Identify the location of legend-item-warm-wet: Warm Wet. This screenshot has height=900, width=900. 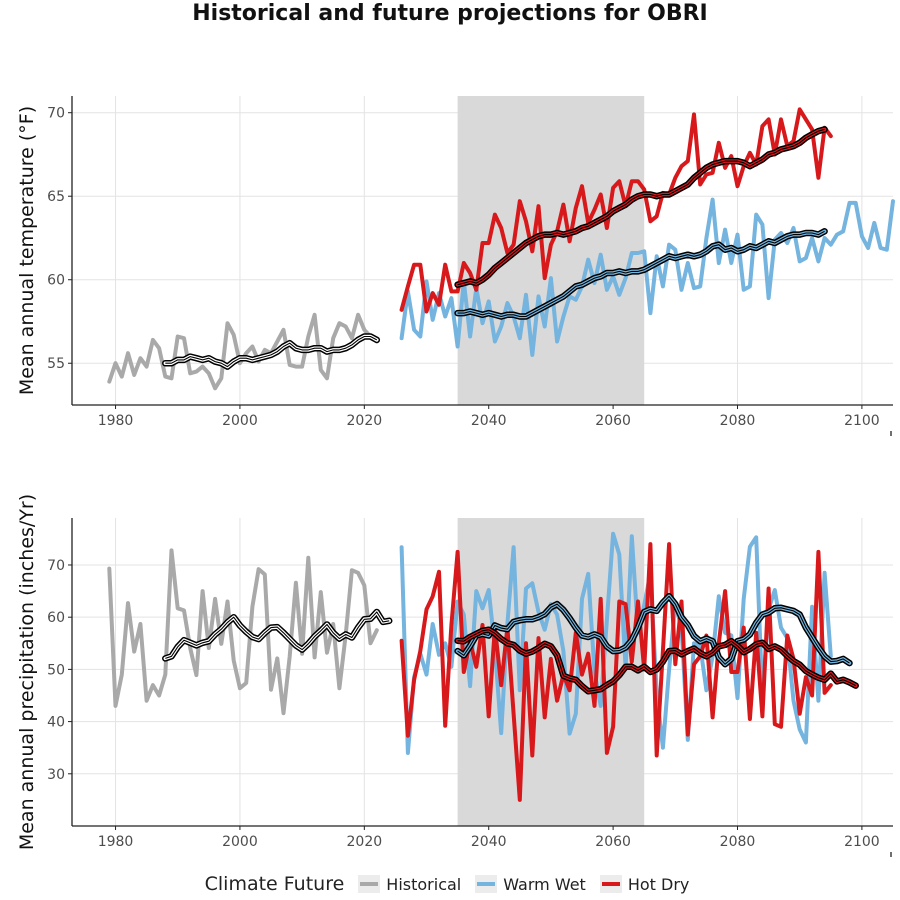
(530, 884).